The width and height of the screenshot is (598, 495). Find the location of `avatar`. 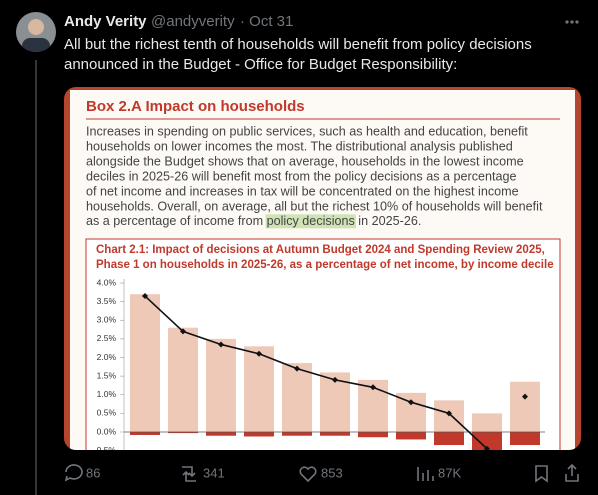

avatar is located at coordinates (36, 33).